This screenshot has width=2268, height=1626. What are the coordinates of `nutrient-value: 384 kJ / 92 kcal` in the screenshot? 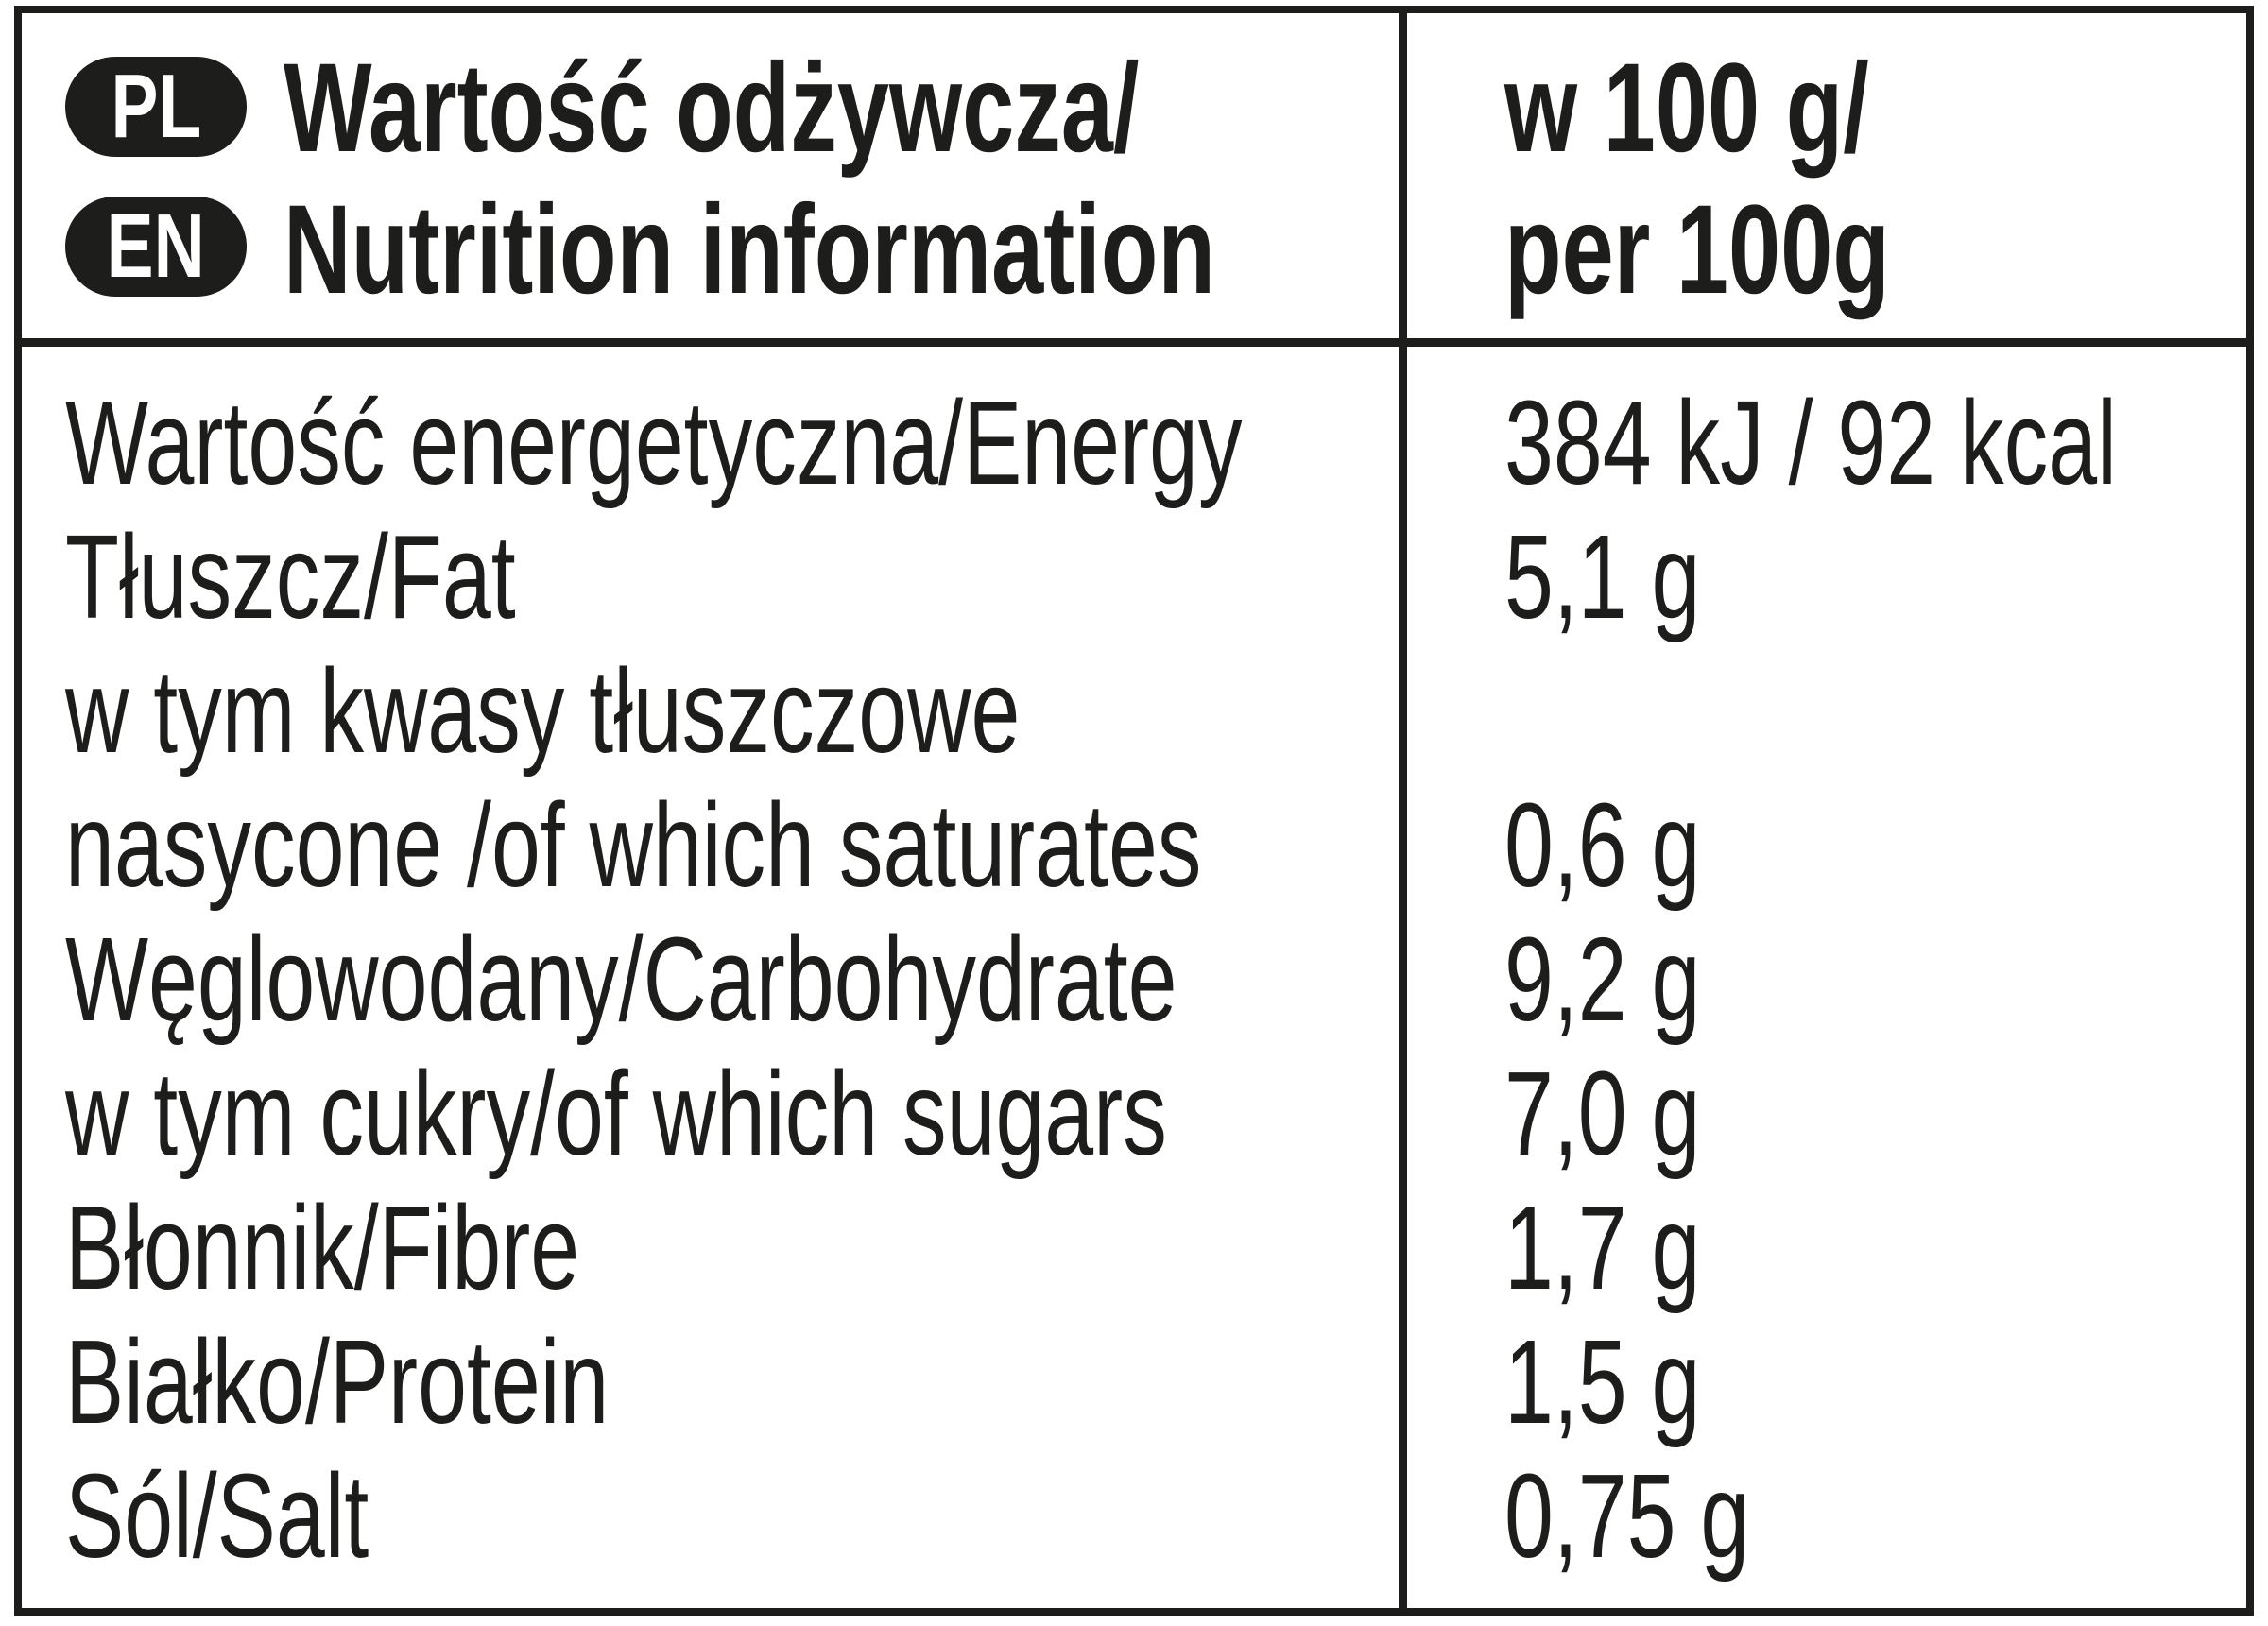 It's located at (1810, 442).